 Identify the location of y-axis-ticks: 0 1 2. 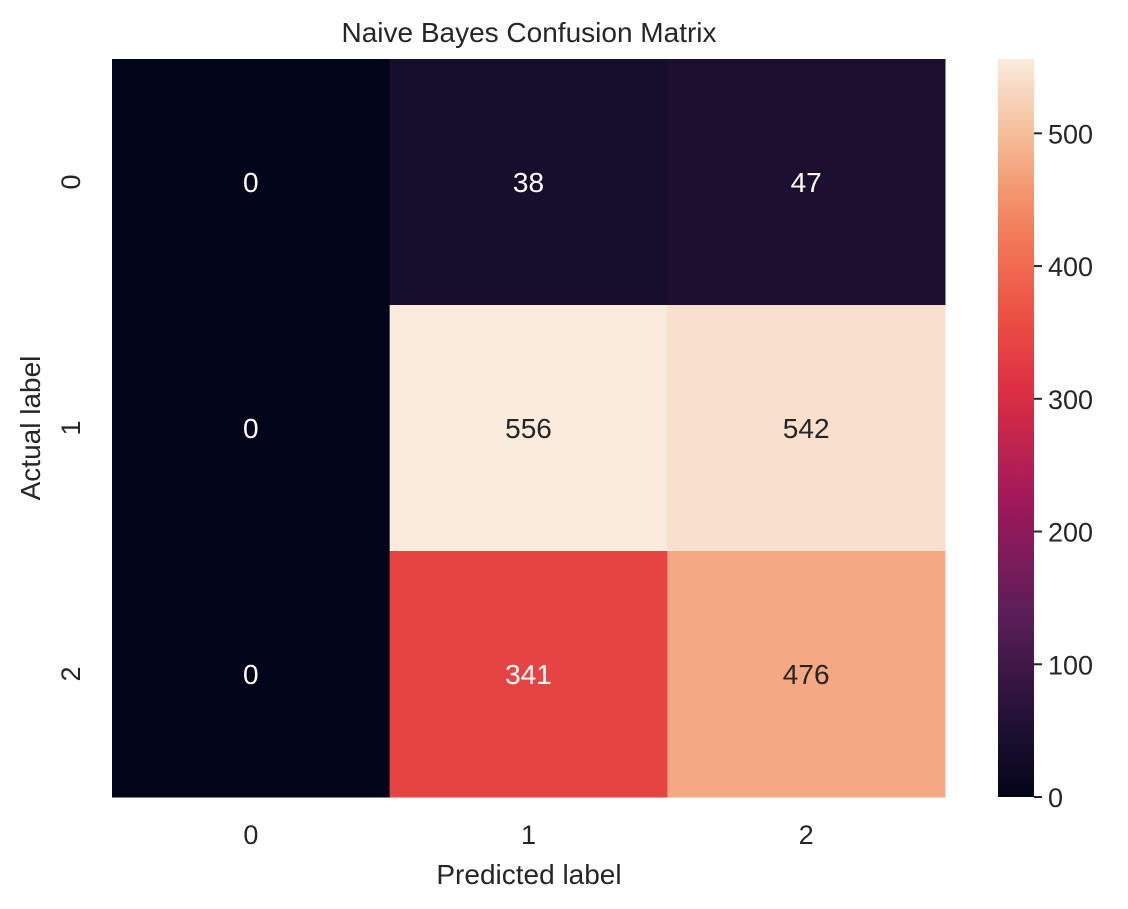
(71, 427).